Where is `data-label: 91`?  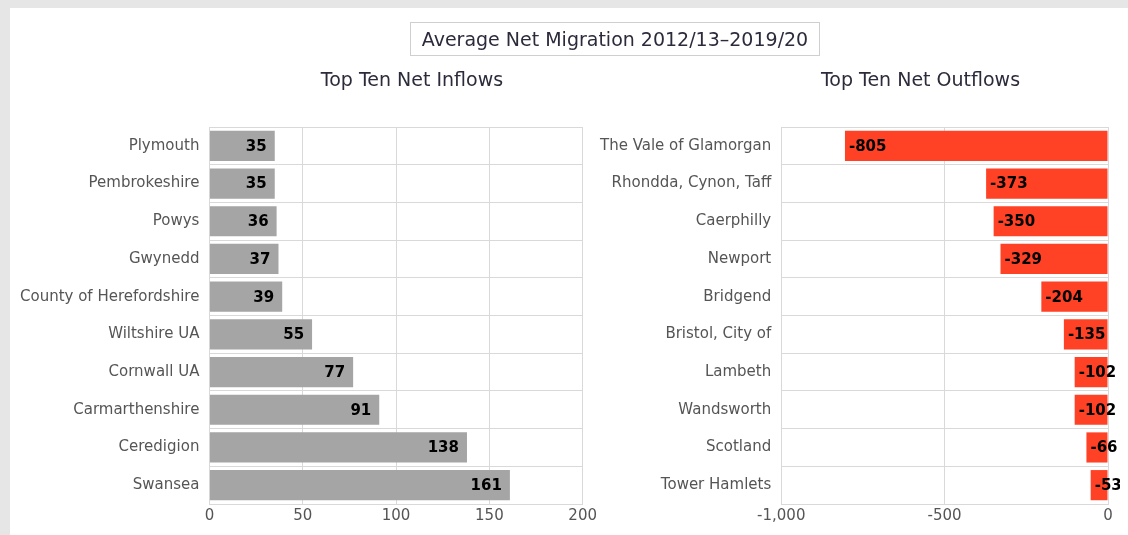
data-label: 91 is located at coordinates (361, 409).